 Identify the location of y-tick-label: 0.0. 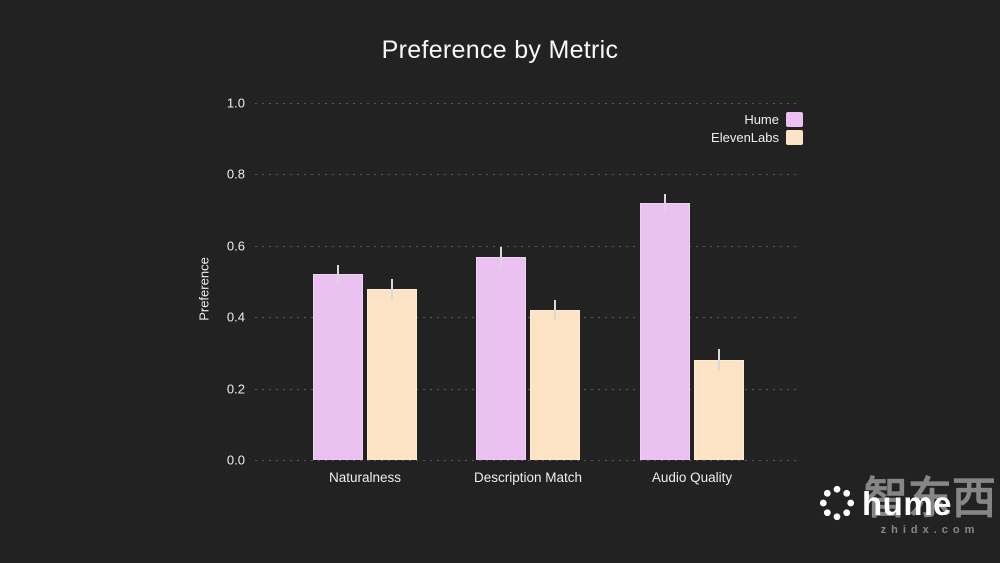
(235, 460).